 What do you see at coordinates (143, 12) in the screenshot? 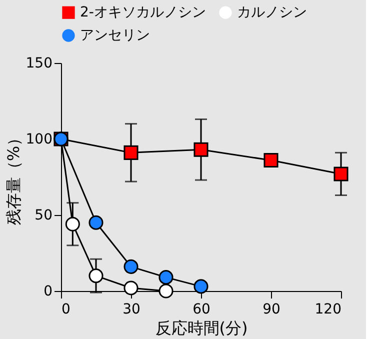
I see `legend-label: 2-オキソカルノシン` at bounding box center [143, 12].